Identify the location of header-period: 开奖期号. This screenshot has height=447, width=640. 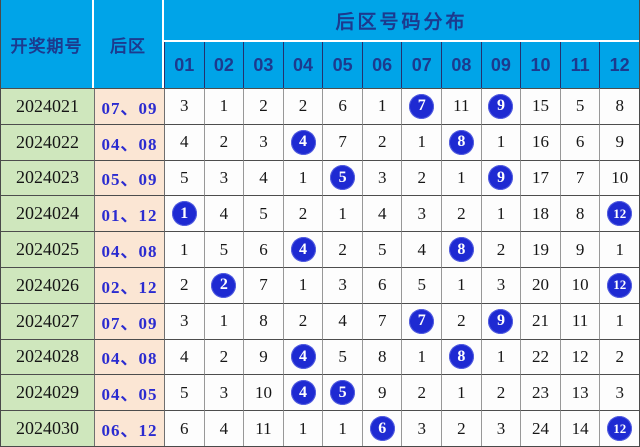
(47, 44).